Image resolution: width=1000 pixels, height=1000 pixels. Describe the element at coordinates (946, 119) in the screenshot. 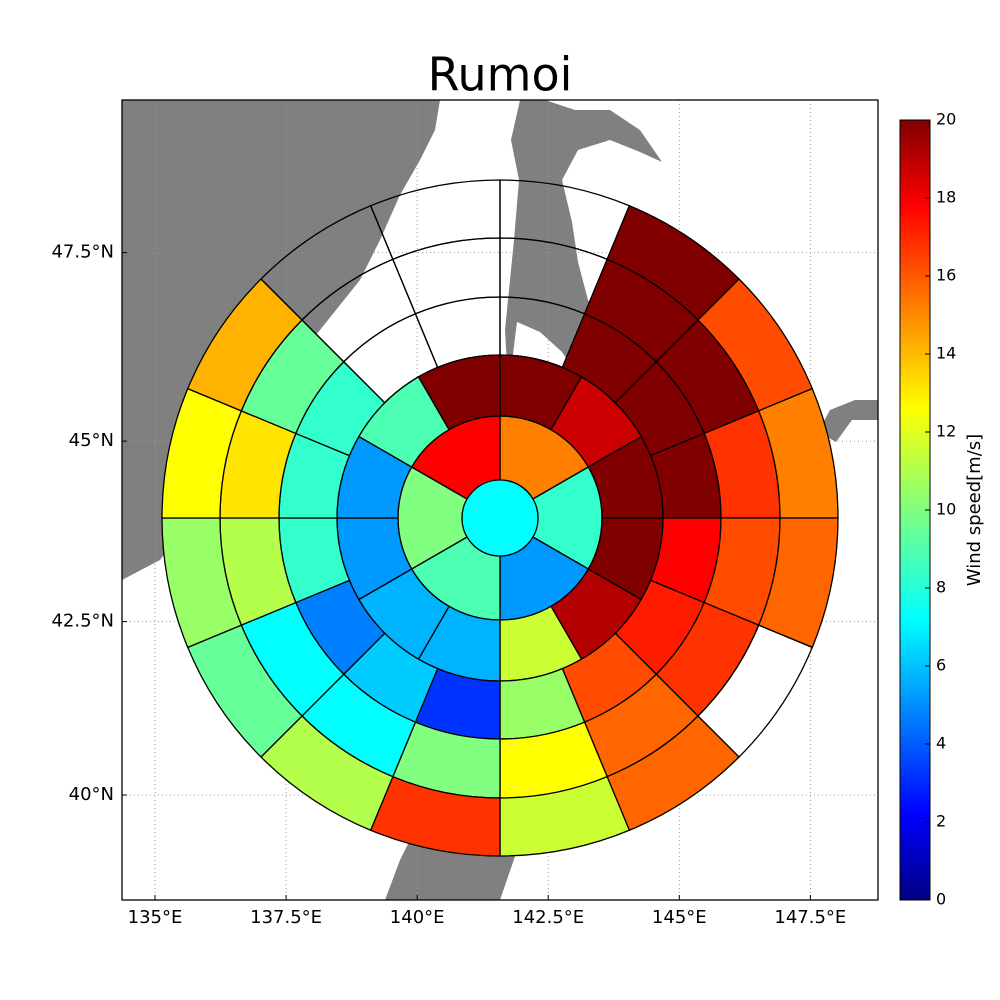

I see `colorbar-tick-label: 20` at that location.